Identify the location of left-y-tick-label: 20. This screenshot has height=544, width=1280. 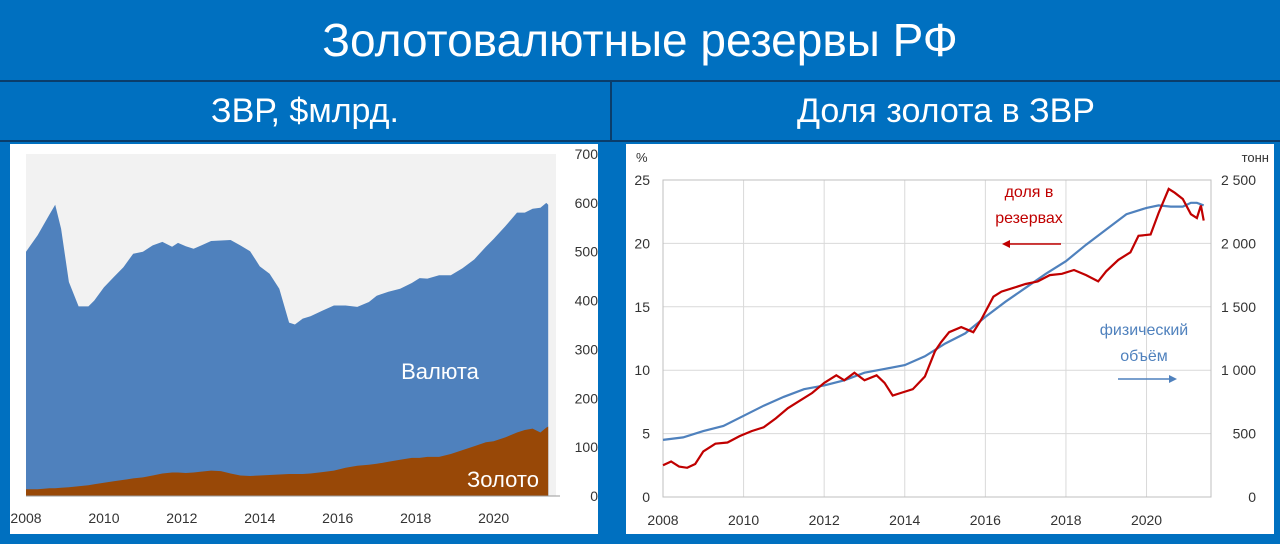
(642, 243).